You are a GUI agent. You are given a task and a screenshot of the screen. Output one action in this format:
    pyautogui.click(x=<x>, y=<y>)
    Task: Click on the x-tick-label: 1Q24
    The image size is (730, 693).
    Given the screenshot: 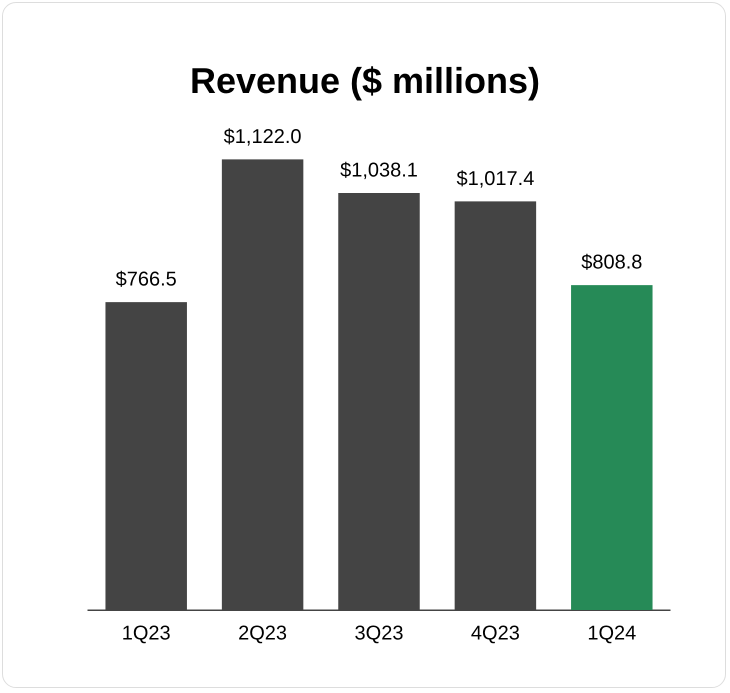 What is the action you would take?
    pyautogui.click(x=611, y=633)
    